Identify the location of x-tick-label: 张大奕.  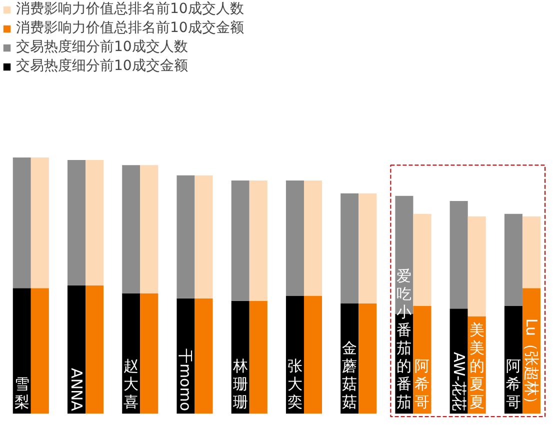
(294, 384).